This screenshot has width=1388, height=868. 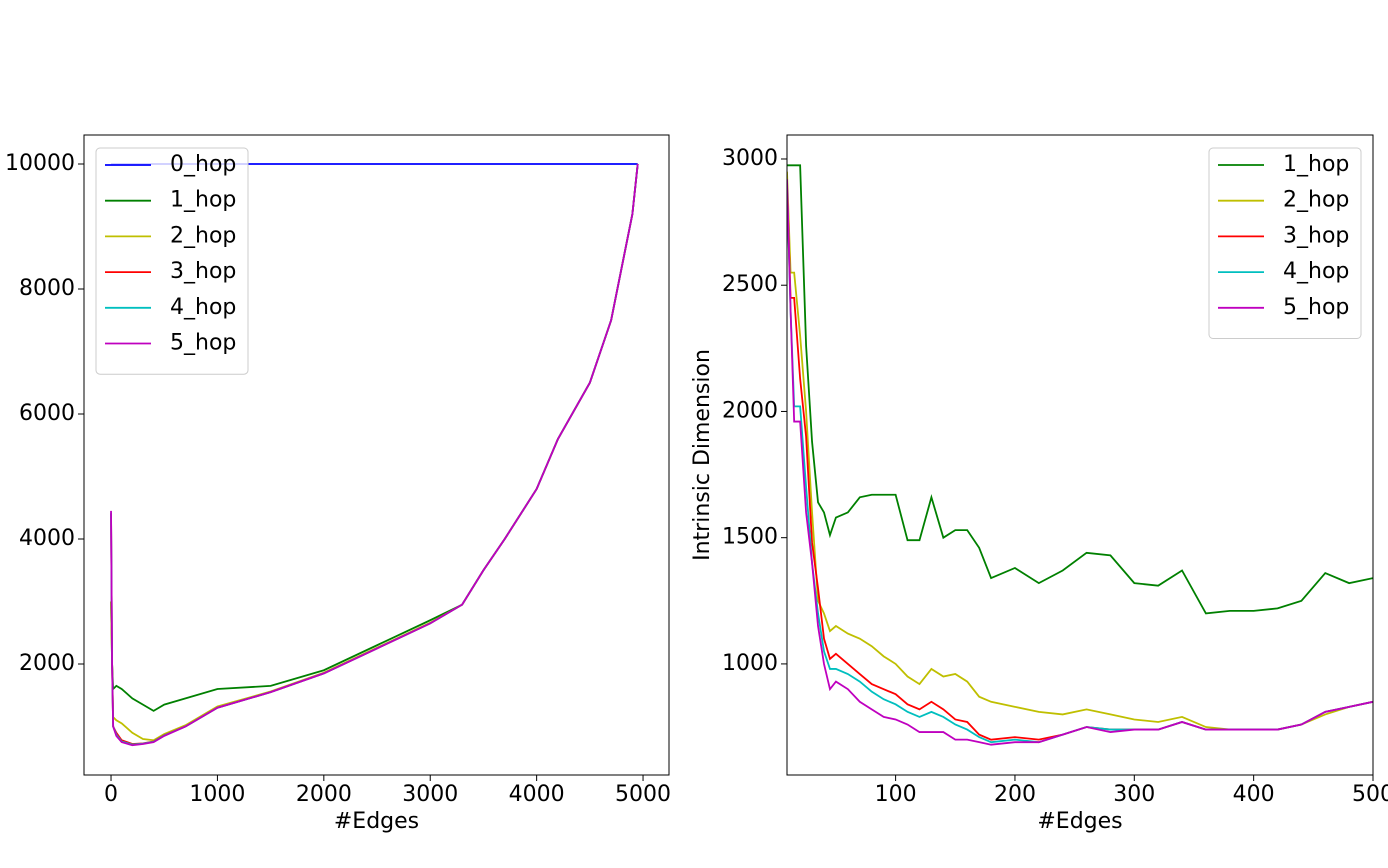 I want to click on y-tick-label: 2500, so click(x=750, y=284).